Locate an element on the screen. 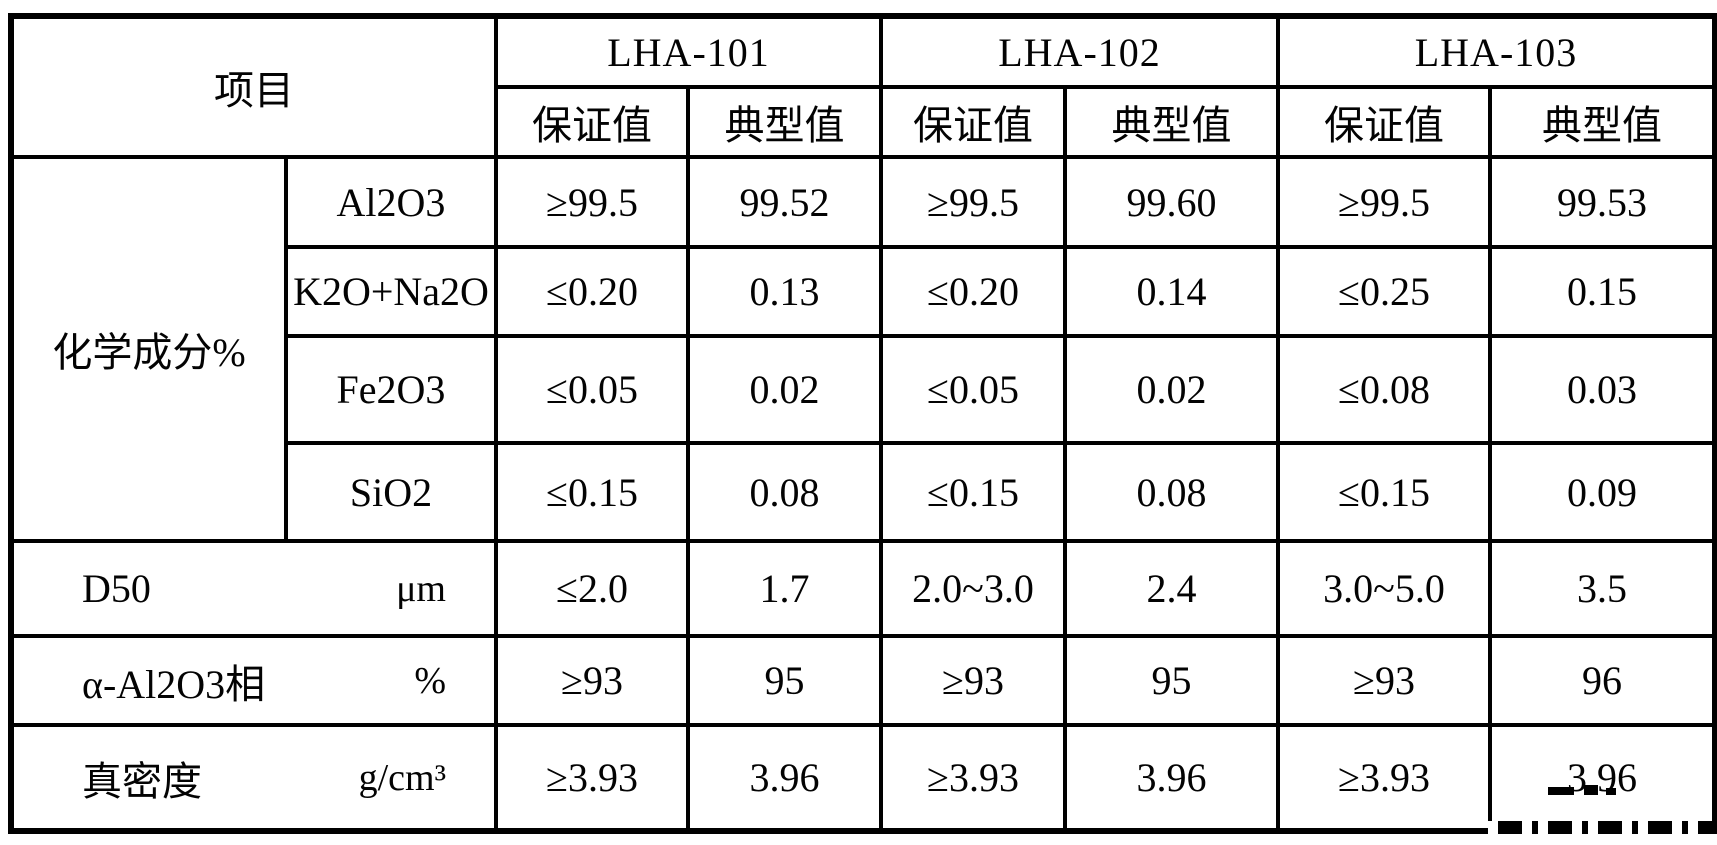 Image resolution: width=1717 pixels, height=845 pixels. value-cell: ≤2.0 is located at coordinates (592, 588).